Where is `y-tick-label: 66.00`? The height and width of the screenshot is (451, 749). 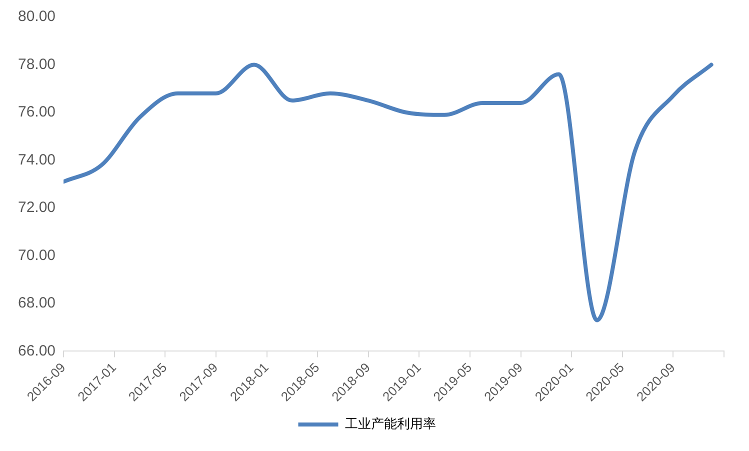
y-tick-label: 66.00 is located at coordinates (37, 351).